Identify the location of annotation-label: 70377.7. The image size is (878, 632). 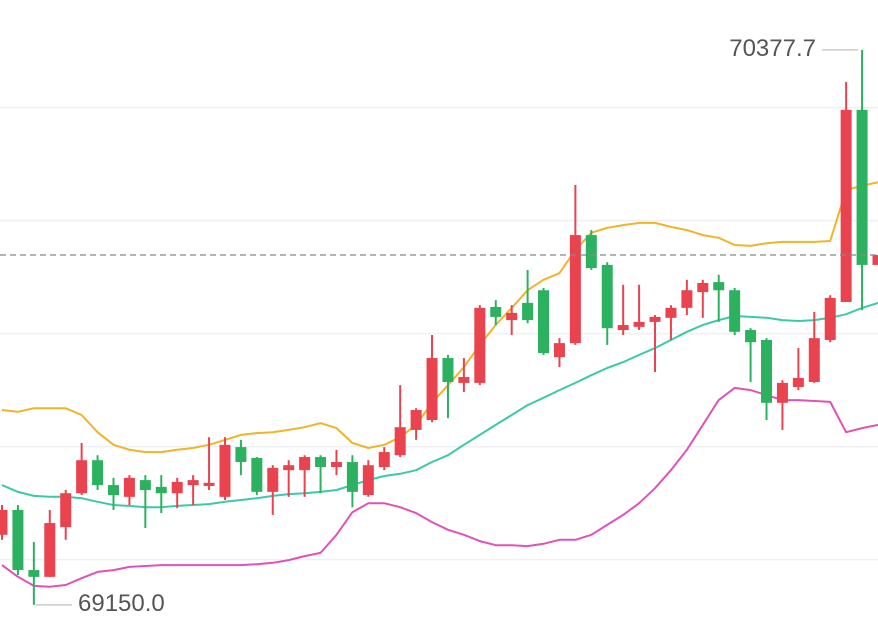
(772, 48).